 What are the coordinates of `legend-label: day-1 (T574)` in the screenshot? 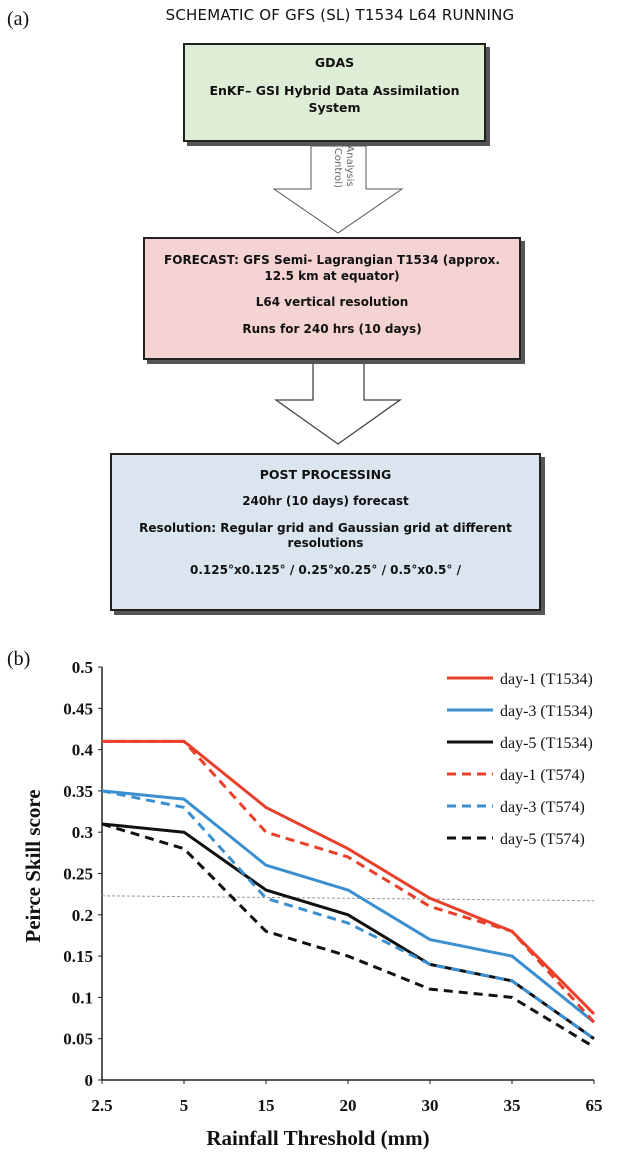 It's located at (542, 775).